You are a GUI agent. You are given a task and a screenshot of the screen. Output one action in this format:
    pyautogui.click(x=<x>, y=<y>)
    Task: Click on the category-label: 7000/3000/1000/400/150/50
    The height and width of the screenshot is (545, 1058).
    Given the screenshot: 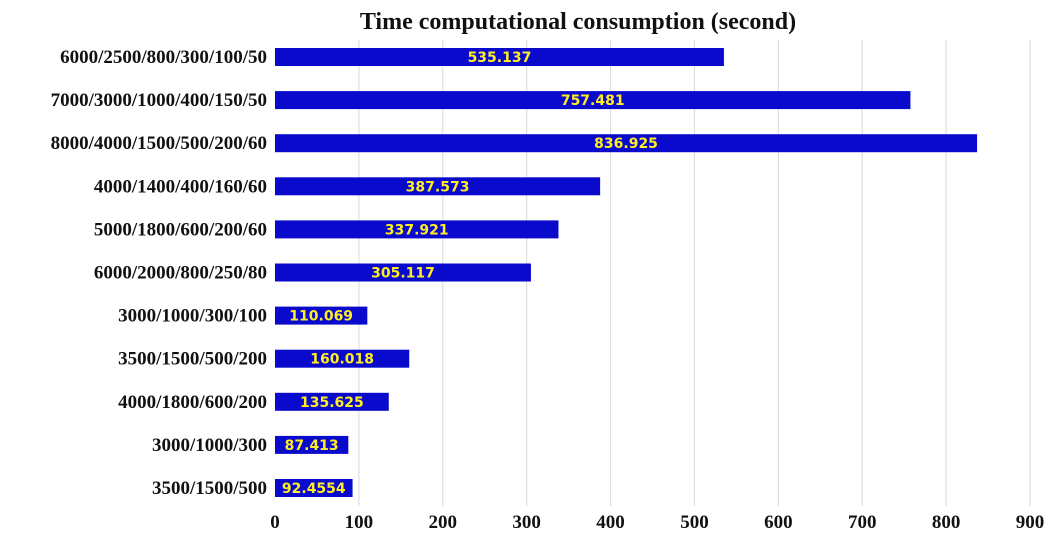 What is the action you would take?
    pyautogui.click(x=159, y=100)
    